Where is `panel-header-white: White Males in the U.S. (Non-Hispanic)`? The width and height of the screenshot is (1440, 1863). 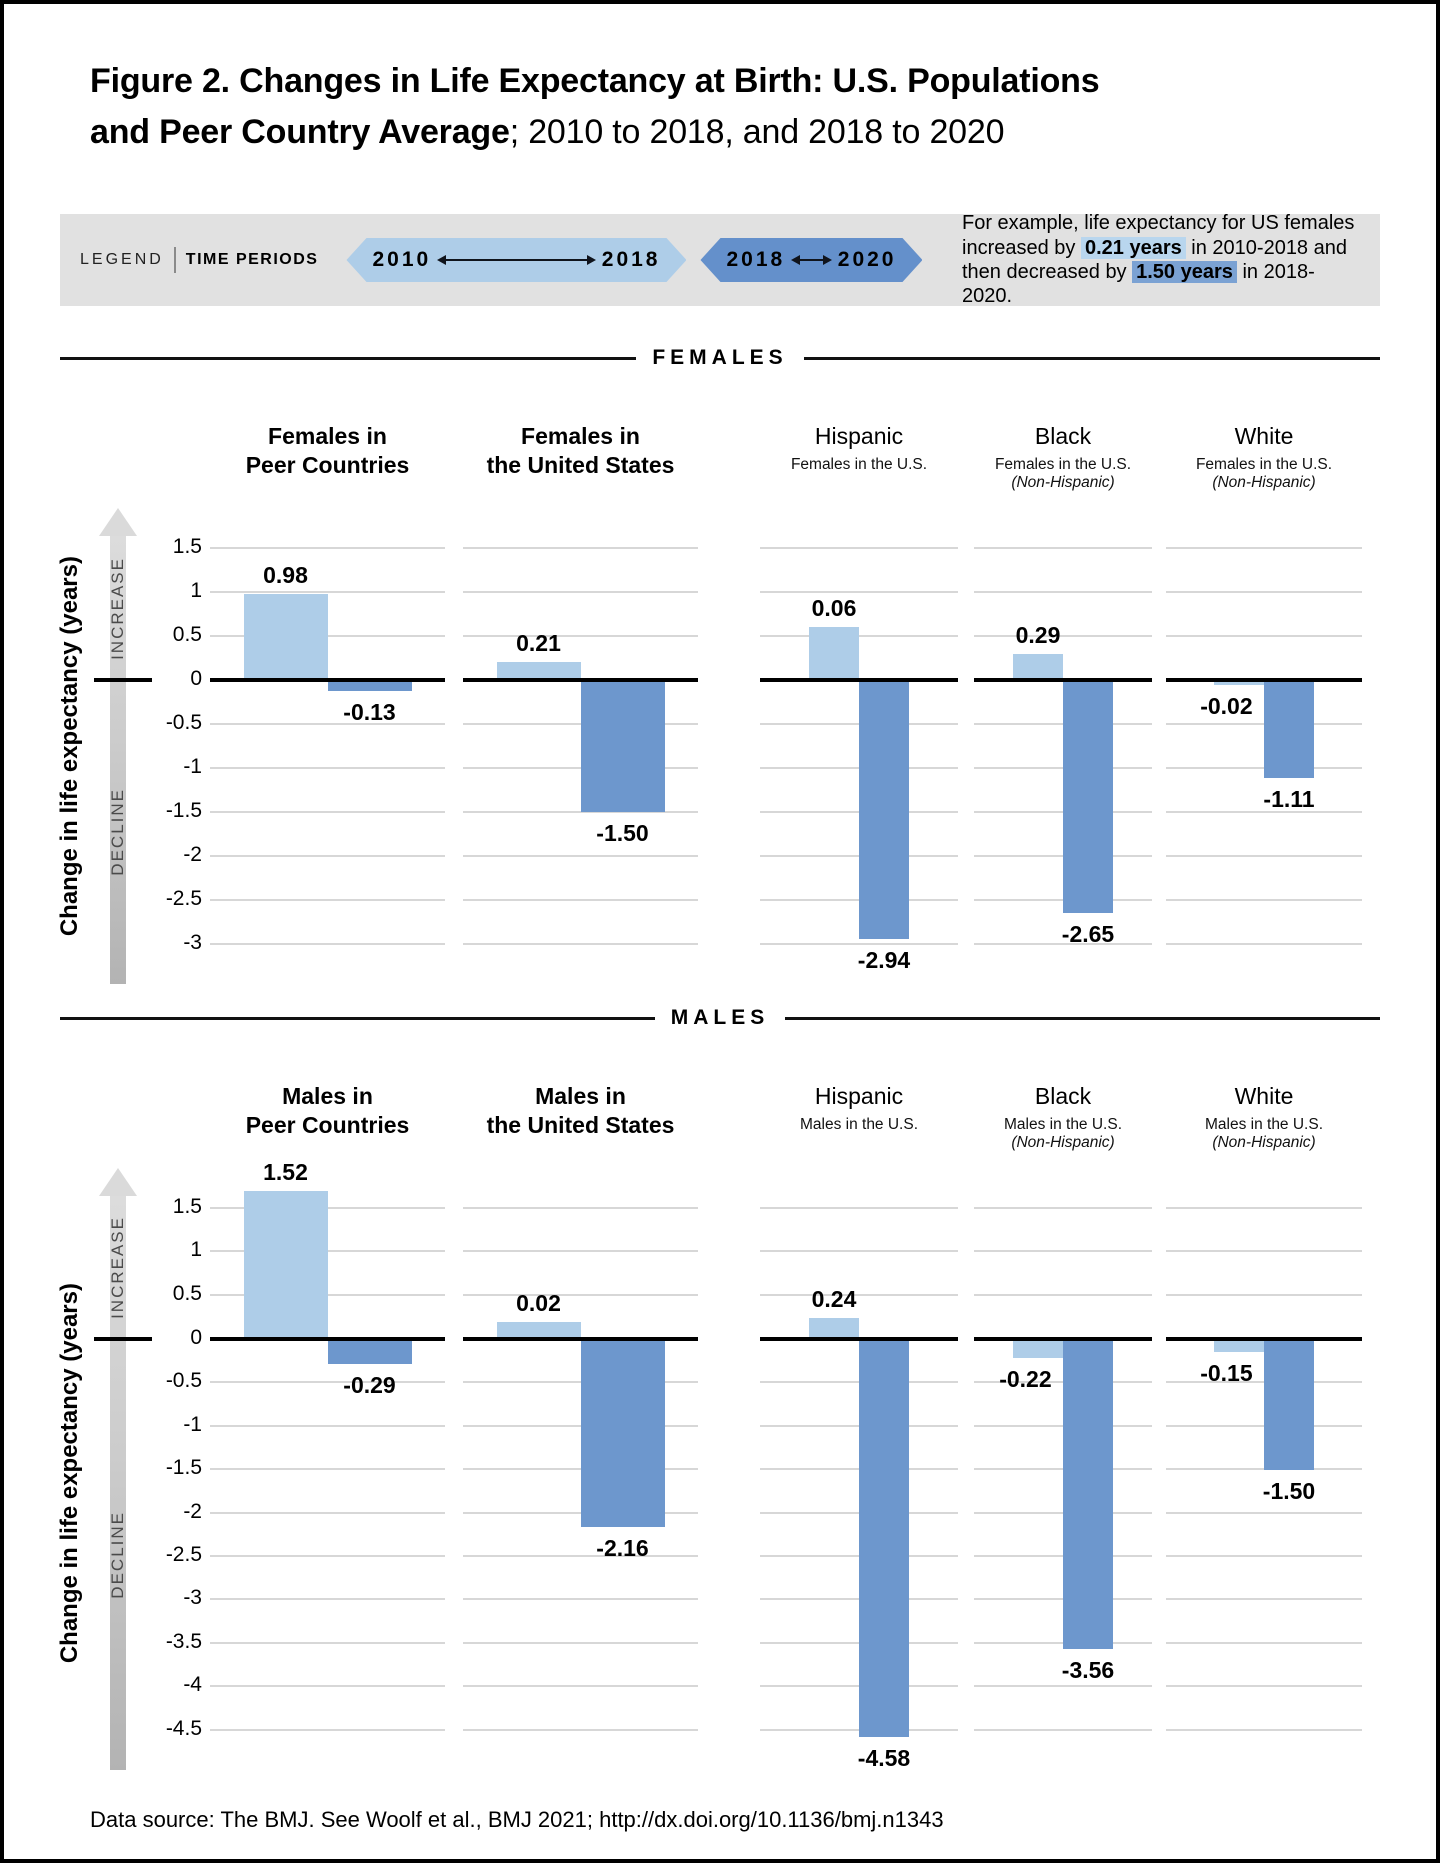
panel-header-white: White Males in the U.S. (Non-Hispanic) is located at coordinates (1264, 1117).